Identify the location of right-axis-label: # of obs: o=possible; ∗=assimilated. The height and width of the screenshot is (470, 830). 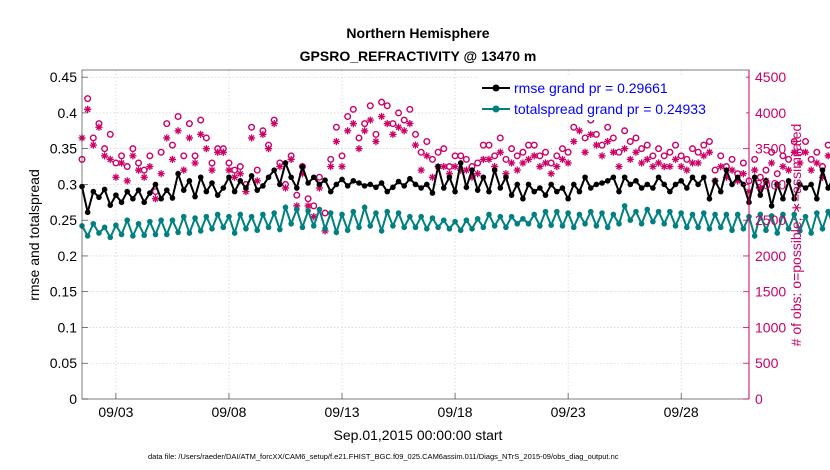
(796, 235).